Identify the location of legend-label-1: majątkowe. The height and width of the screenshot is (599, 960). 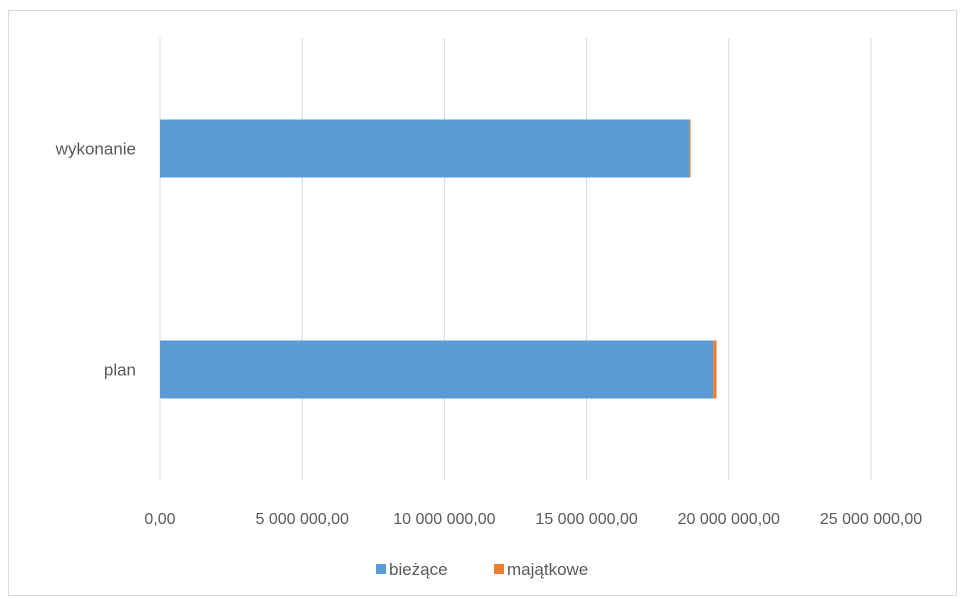
(547, 569).